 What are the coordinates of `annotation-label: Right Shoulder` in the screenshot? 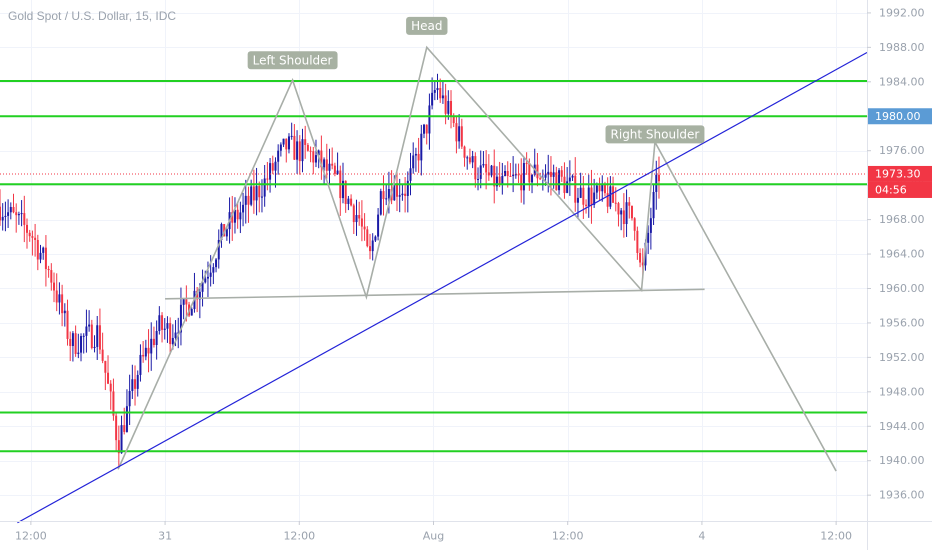 It's located at (655, 134).